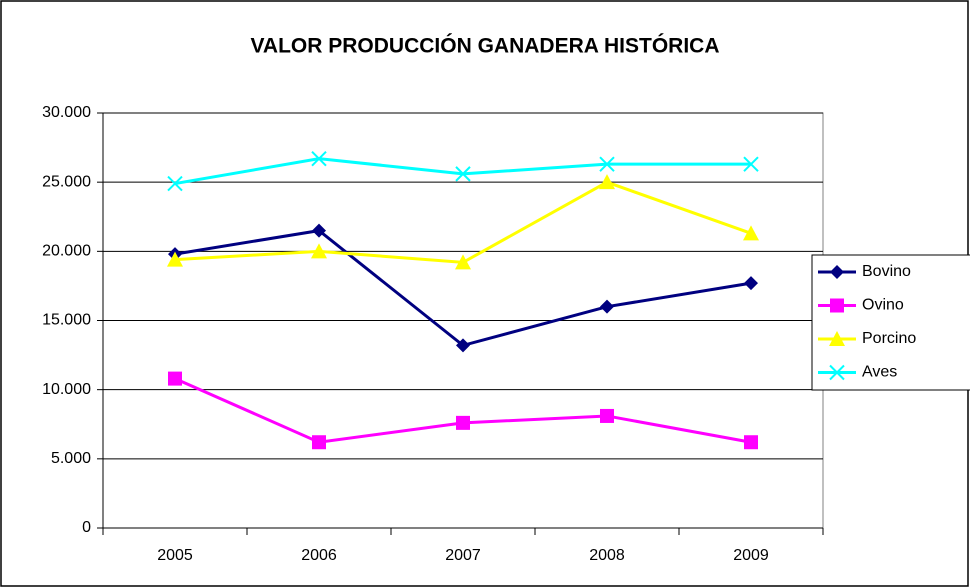 The image size is (970, 588). Describe the element at coordinates (66, 389) in the screenshot. I see `y-tick-label: 10.000` at that location.